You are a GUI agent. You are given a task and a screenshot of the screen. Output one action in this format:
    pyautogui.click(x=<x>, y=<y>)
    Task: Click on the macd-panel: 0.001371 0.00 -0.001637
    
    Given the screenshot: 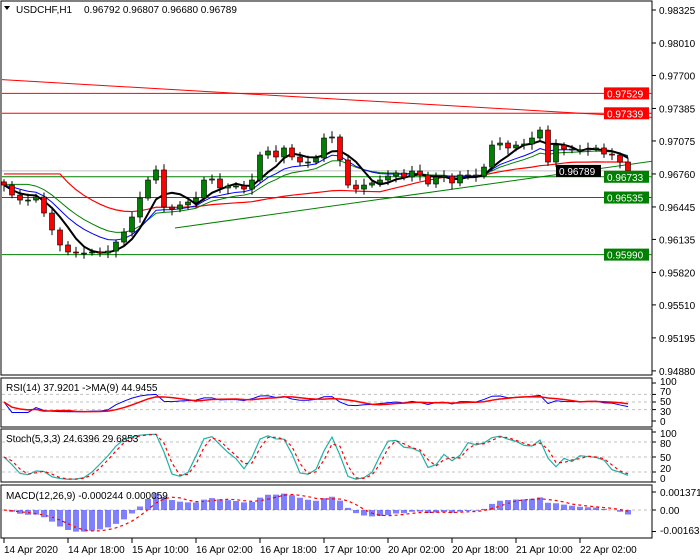 What is the action you would take?
    pyautogui.click(x=350, y=511)
    